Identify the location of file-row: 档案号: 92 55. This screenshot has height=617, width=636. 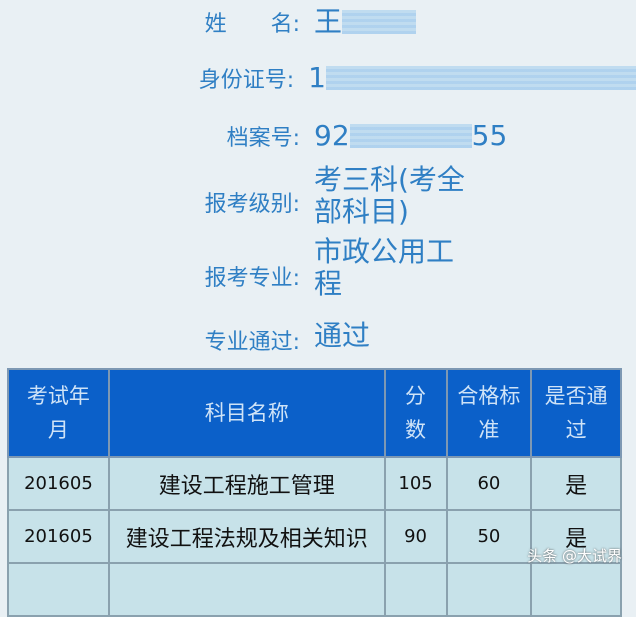
(318, 136).